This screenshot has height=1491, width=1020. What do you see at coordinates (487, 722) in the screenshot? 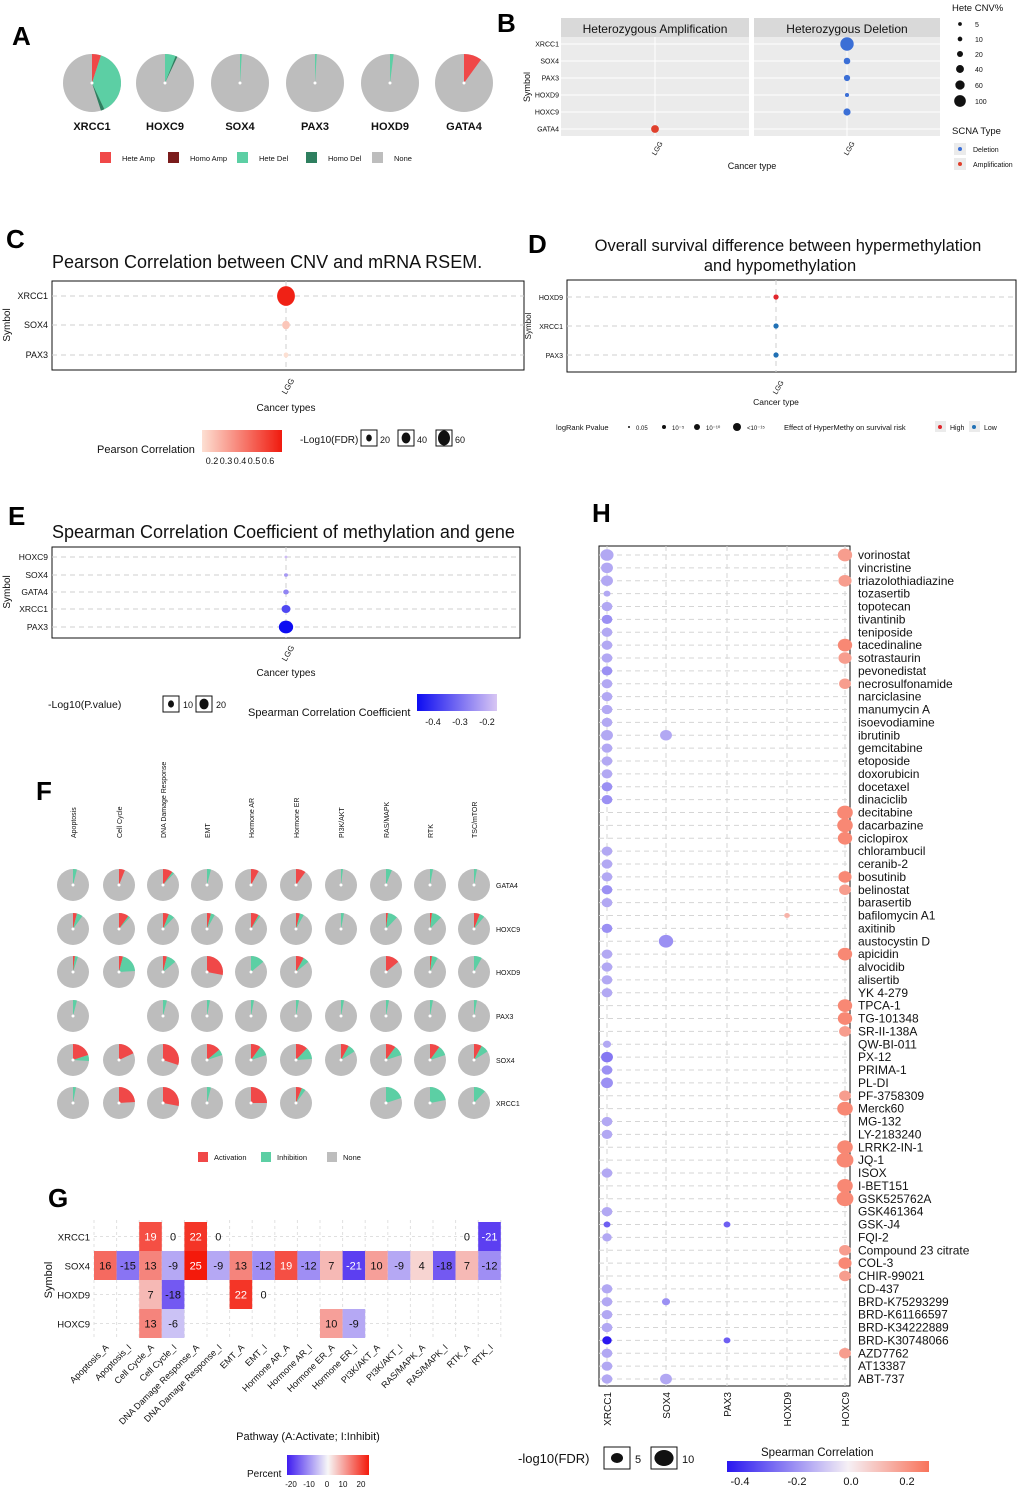
I see `color-tick: -0.2` at bounding box center [487, 722].